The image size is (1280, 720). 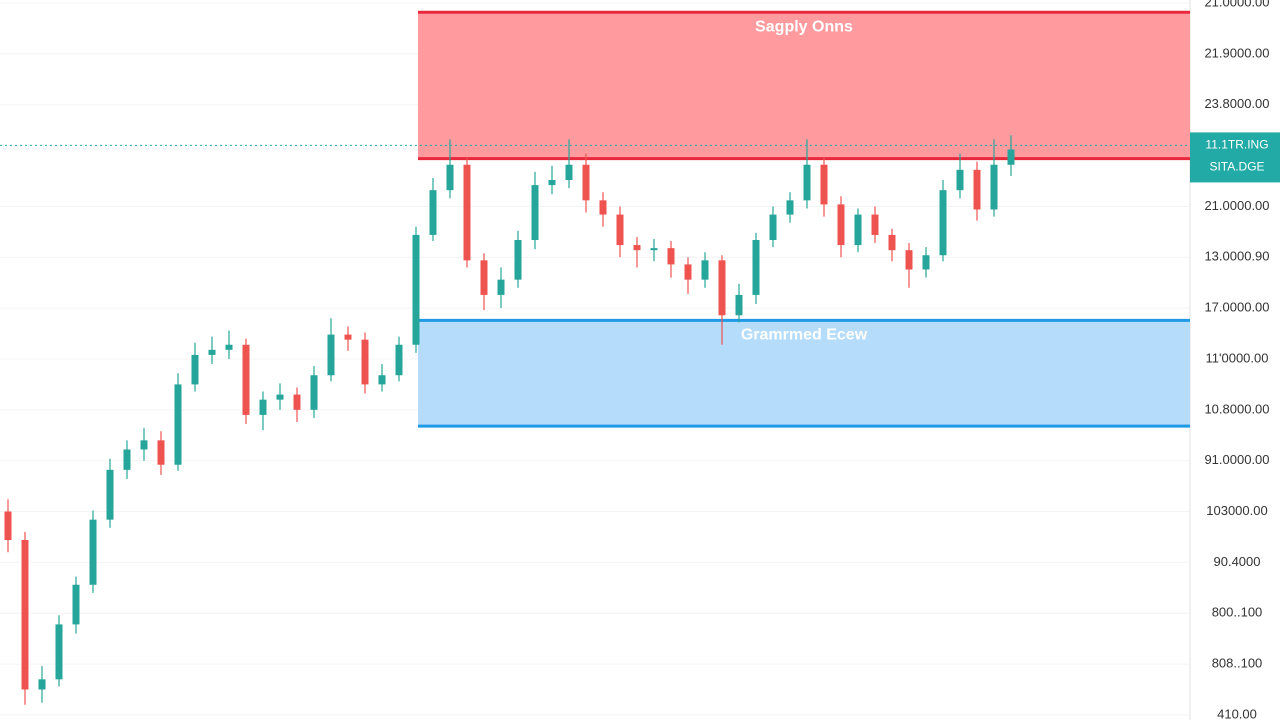 What do you see at coordinates (804, 26) in the screenshot?
I see `zone-label: Sagply Onns` at bounding box center [804, 26].